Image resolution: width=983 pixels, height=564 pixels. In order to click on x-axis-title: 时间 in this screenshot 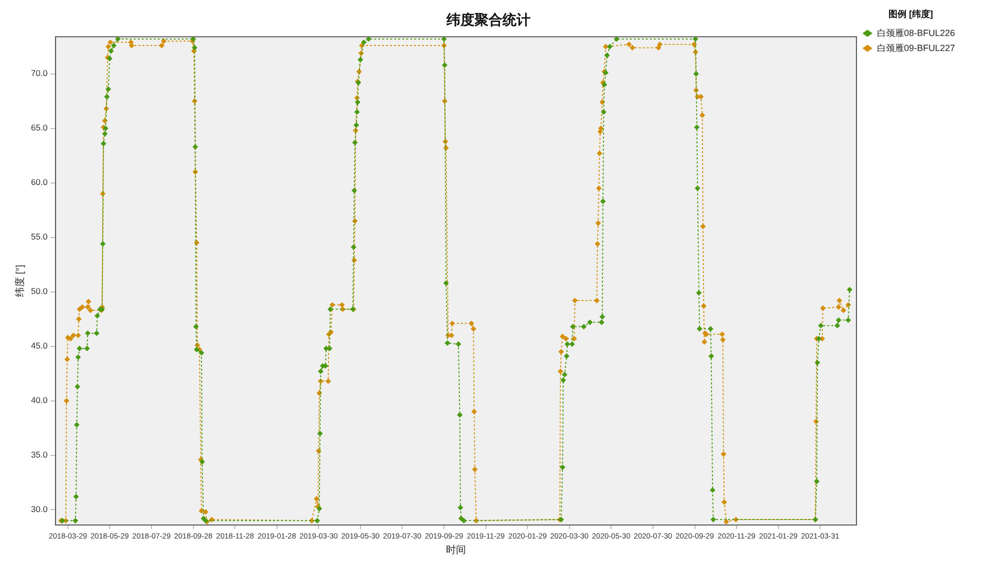, I will do `click(456, 550)`.